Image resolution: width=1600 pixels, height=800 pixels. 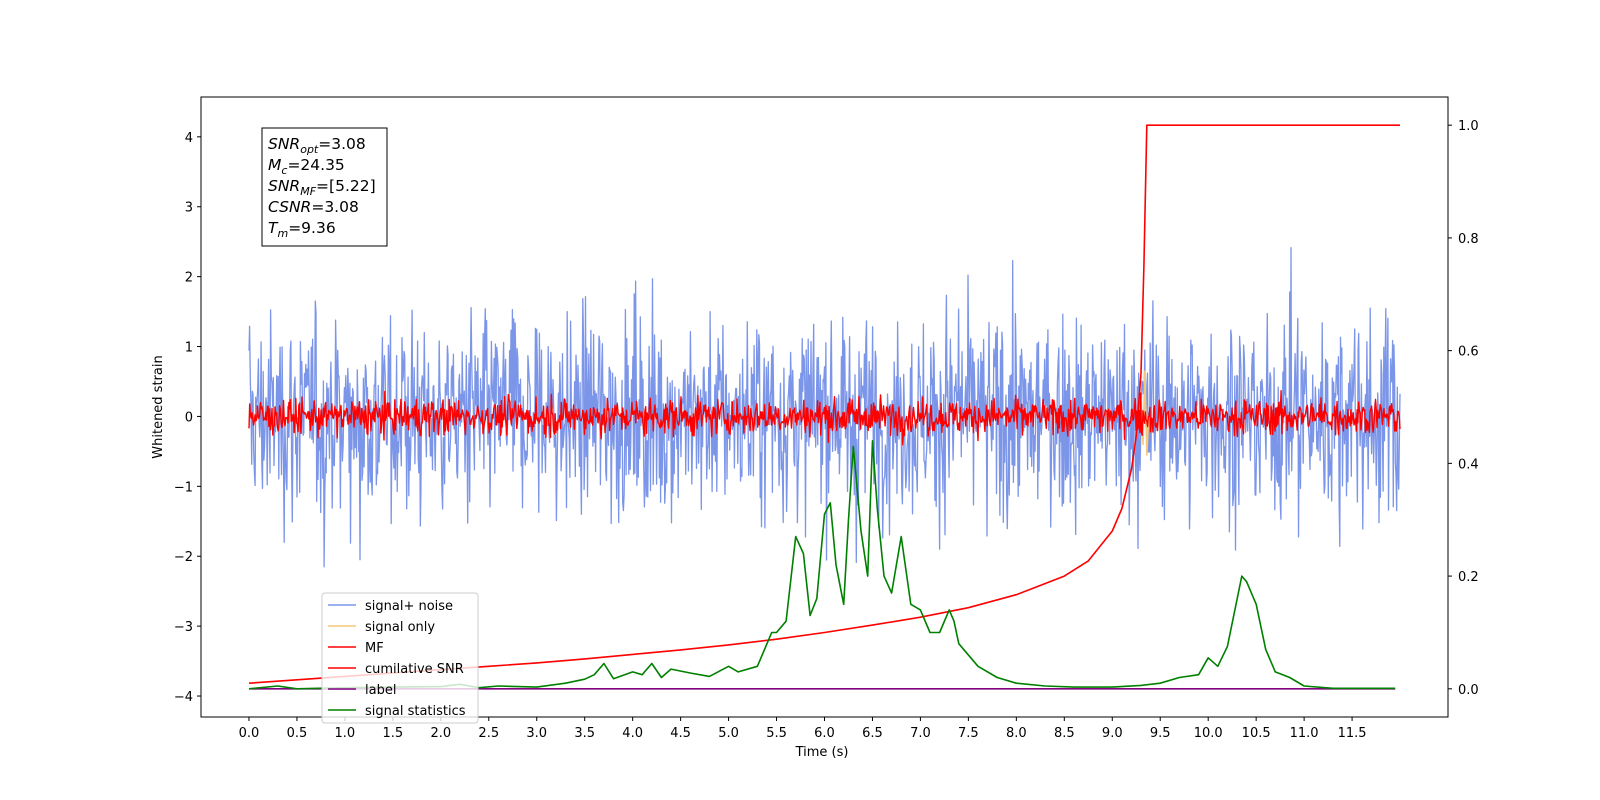 What do you see at coordinates (680, 733) in the screenshot?
I see `x-tick-label: 4.5` at bounding box center [680, 733].